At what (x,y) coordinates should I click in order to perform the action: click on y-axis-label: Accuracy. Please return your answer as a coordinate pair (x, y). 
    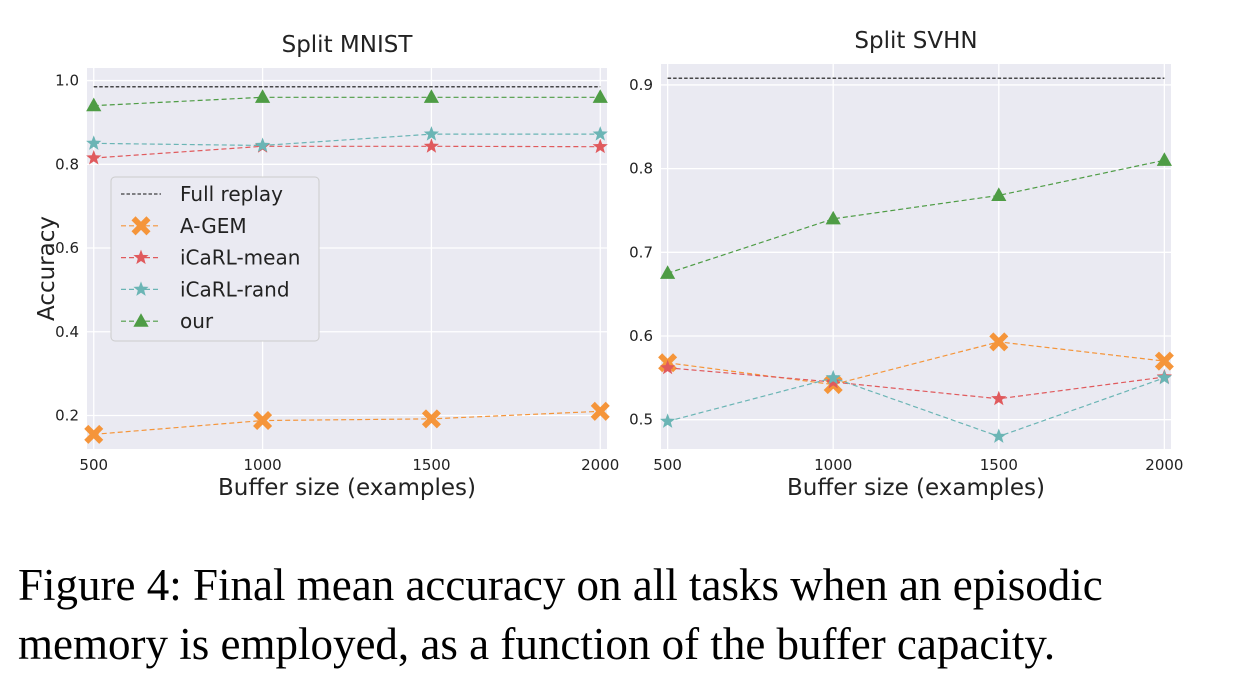
    Looking at the image, I should click on (47, 268).